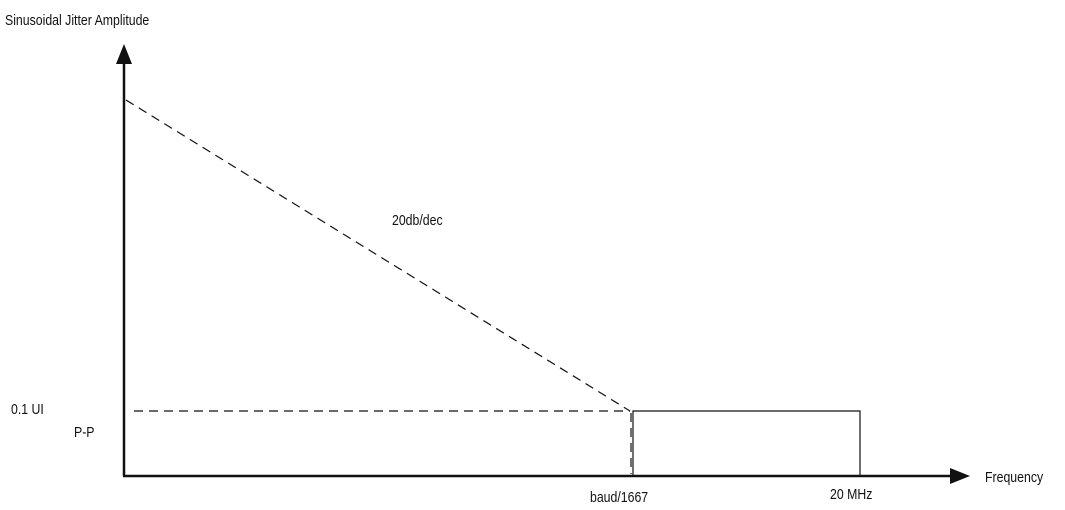 This screenshot has width=1065, height=510. What do you see at coordinates (27, 409) in the screenshot?
I see `level-value-label: 0.1 UI` at bounding box center [27, 409].